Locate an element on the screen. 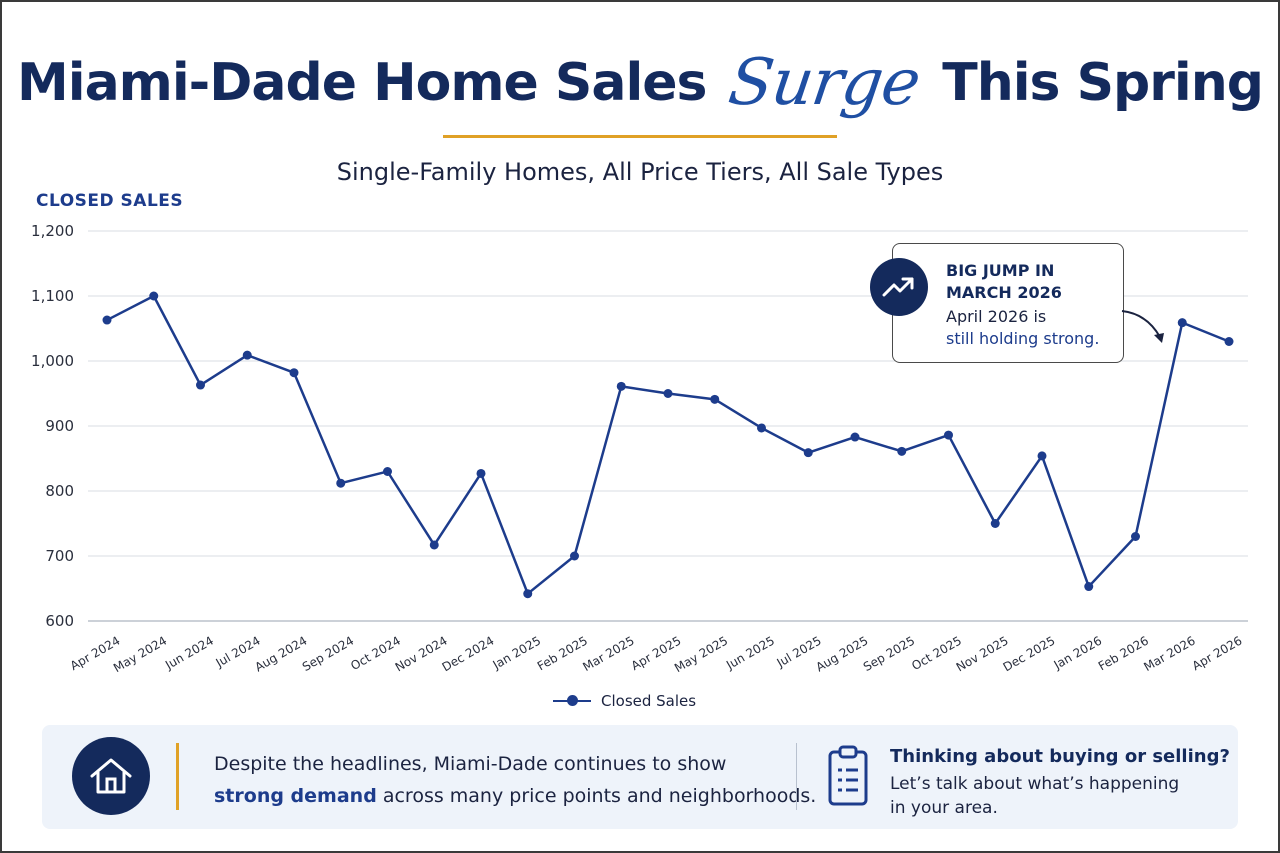 This screenshot has width=1280, height=853. chart-legend: Closed Sales is located at coordinates (624, 701).